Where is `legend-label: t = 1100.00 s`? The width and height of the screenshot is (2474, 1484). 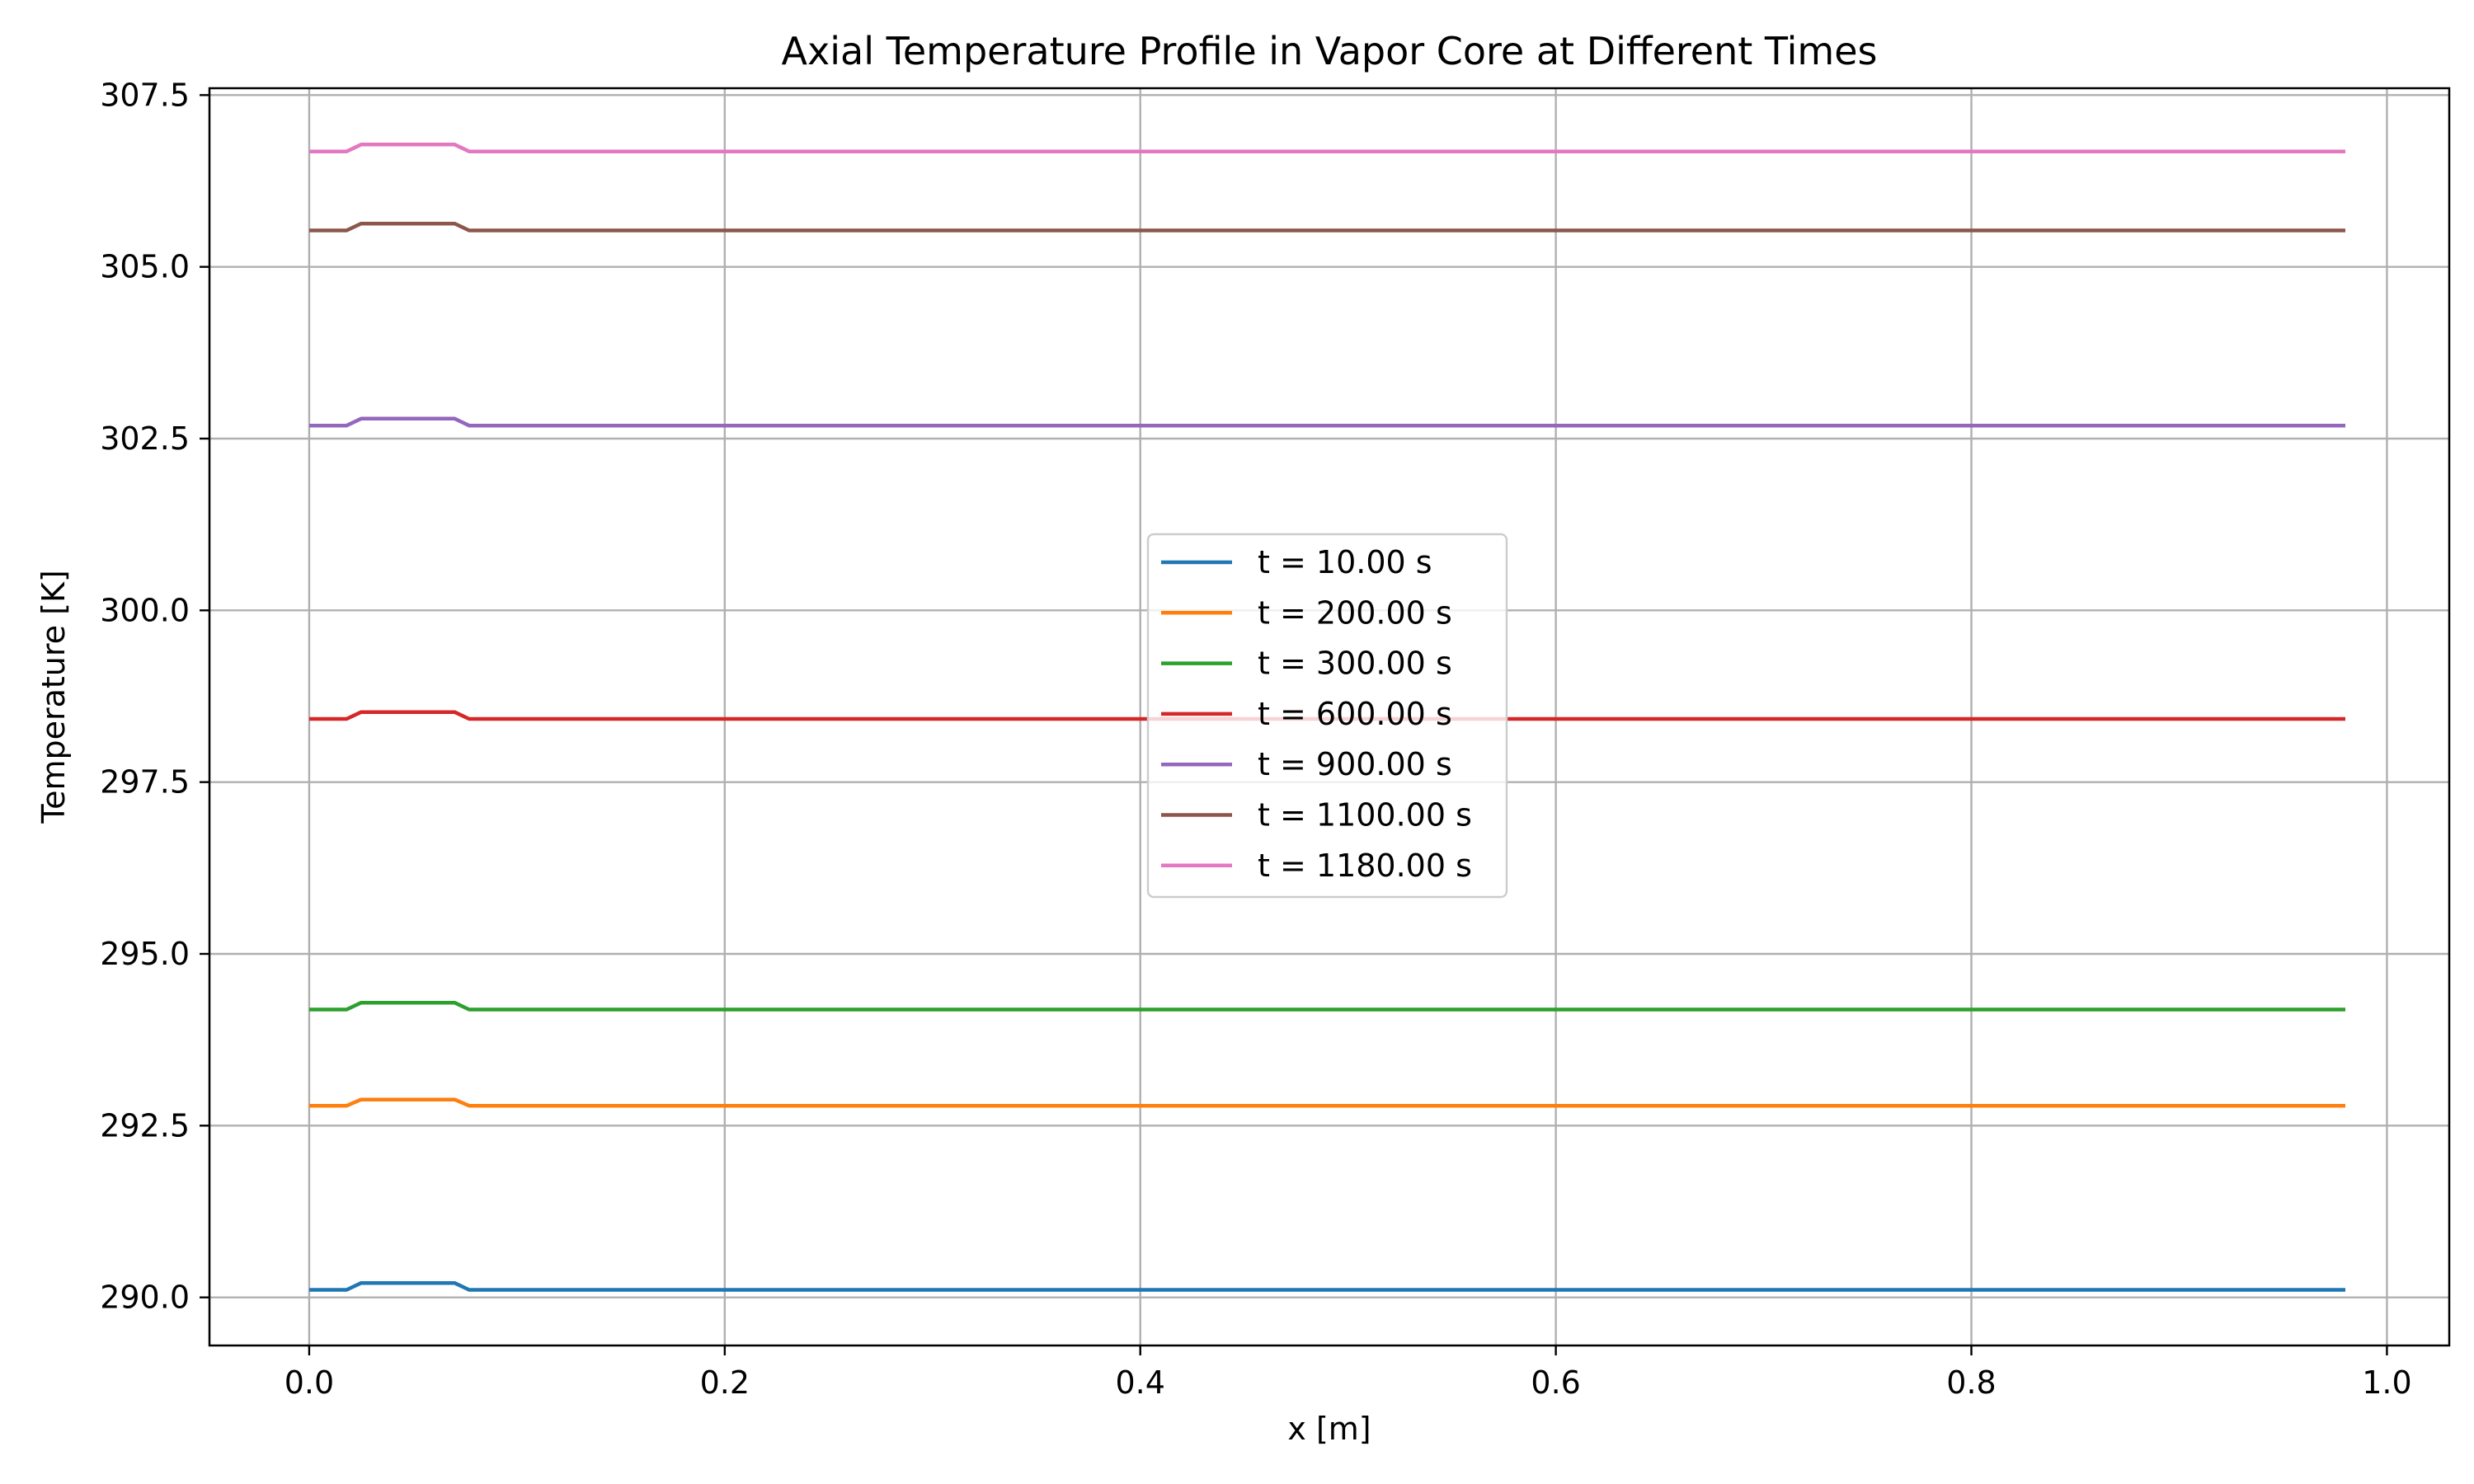
legend-label: t = 1100.00 s is located at coordinates (1365, 815).